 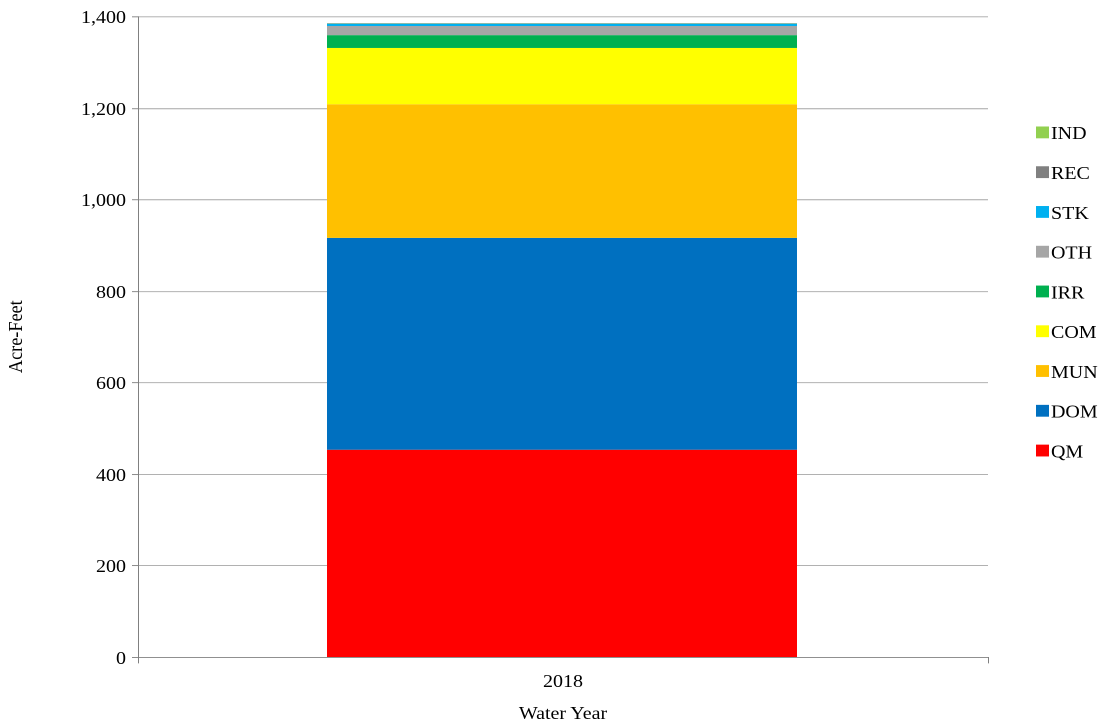 What do you see at coordinates (1042, 450) in the screenshot?
I see `legend-swatch-qm` at bounding box center [1042, 450].